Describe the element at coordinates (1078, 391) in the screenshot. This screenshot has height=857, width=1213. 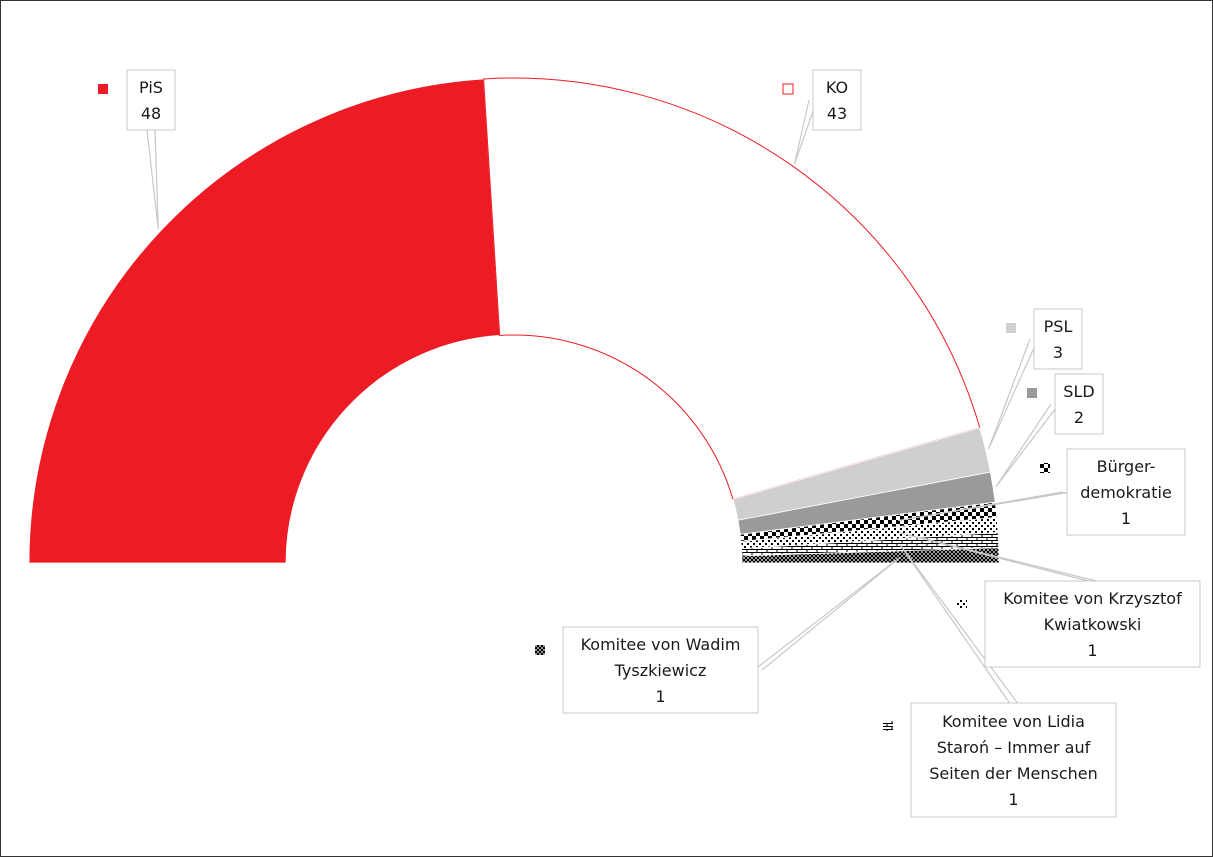
I see `slice-label-3-line-0: SLD` at that location.